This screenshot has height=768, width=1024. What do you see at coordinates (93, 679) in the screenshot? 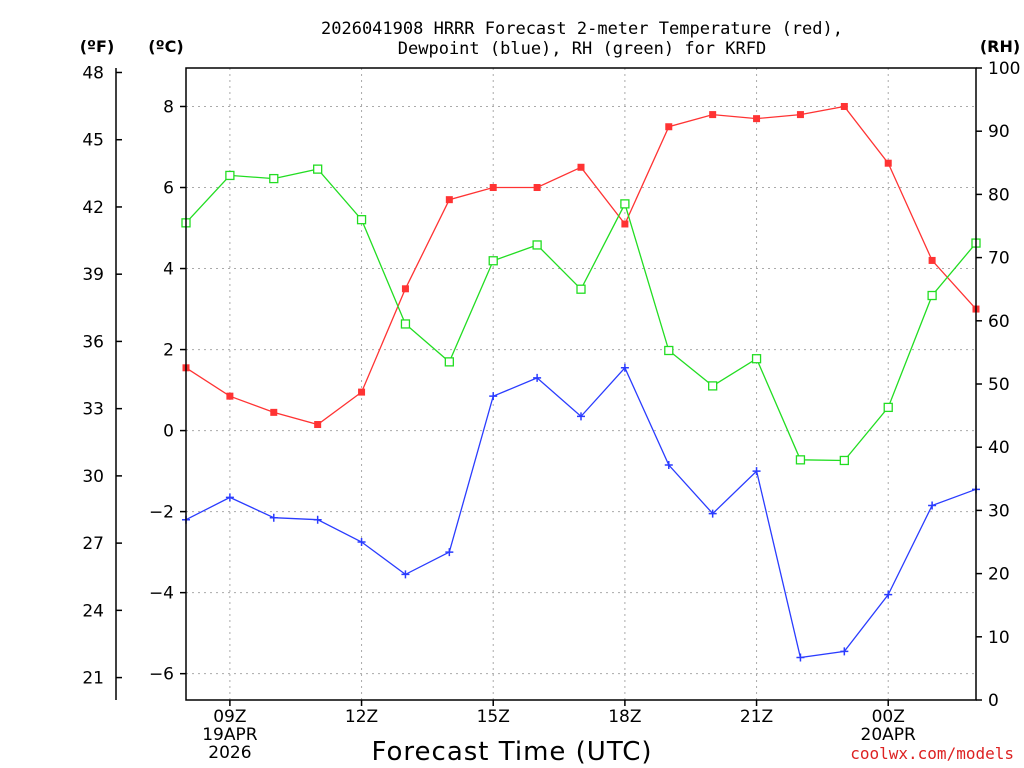
I see `fahrenheit-tick-label: 21` at bounding box center [93, 679].